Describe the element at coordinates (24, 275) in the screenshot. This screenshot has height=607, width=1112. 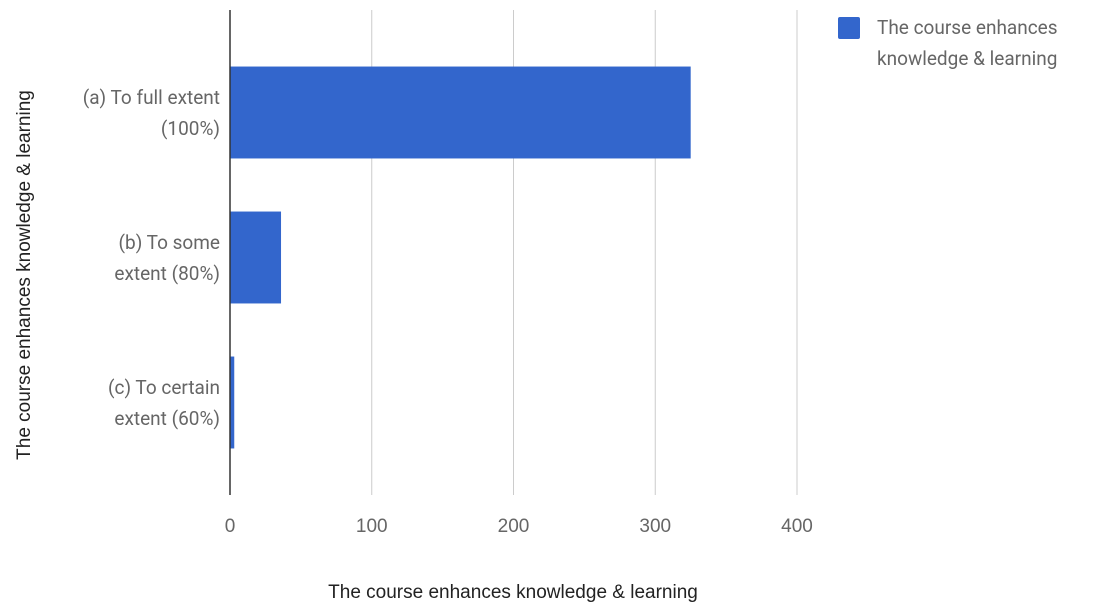
I see `y-axis-title: The course enhances knowledge & learning` at that location.